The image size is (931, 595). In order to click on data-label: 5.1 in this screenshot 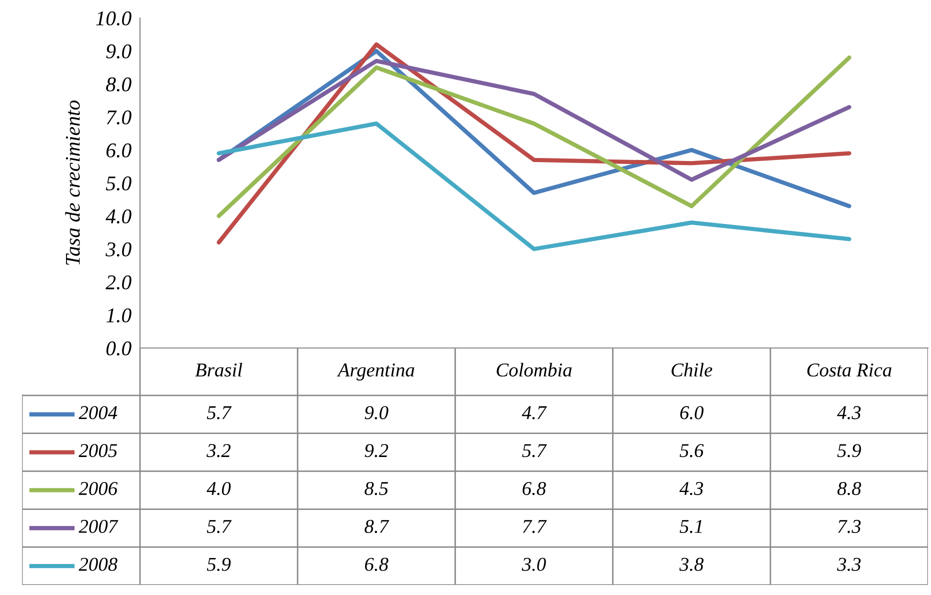, I will do `click(691, 527)`.